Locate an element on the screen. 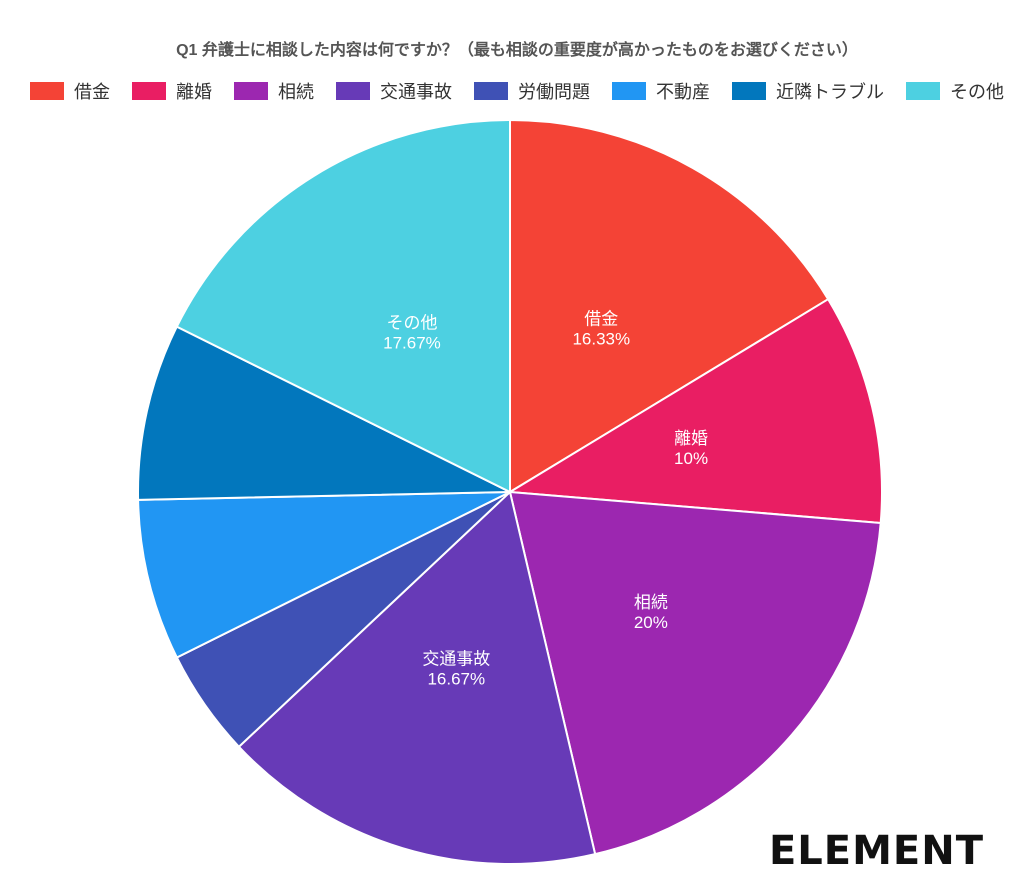 The width and height of the screenshot is (1034, 884). legend-label: 交通事故 is located at coordinates (416, 92).